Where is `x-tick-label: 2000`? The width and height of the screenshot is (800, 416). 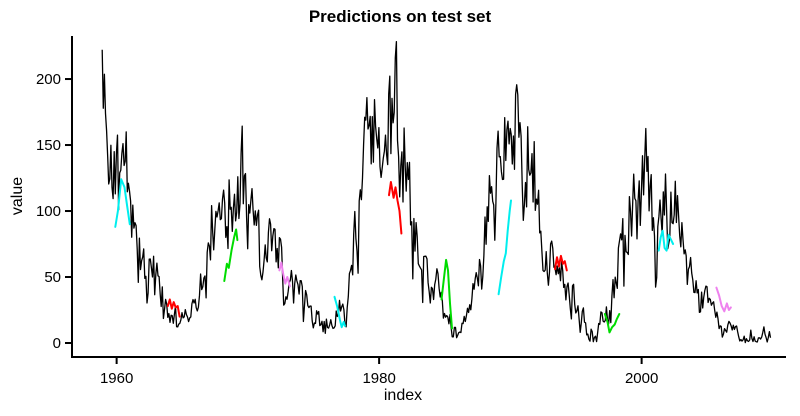 x-tick-label: 2000 is located at coordinates (641, 378).